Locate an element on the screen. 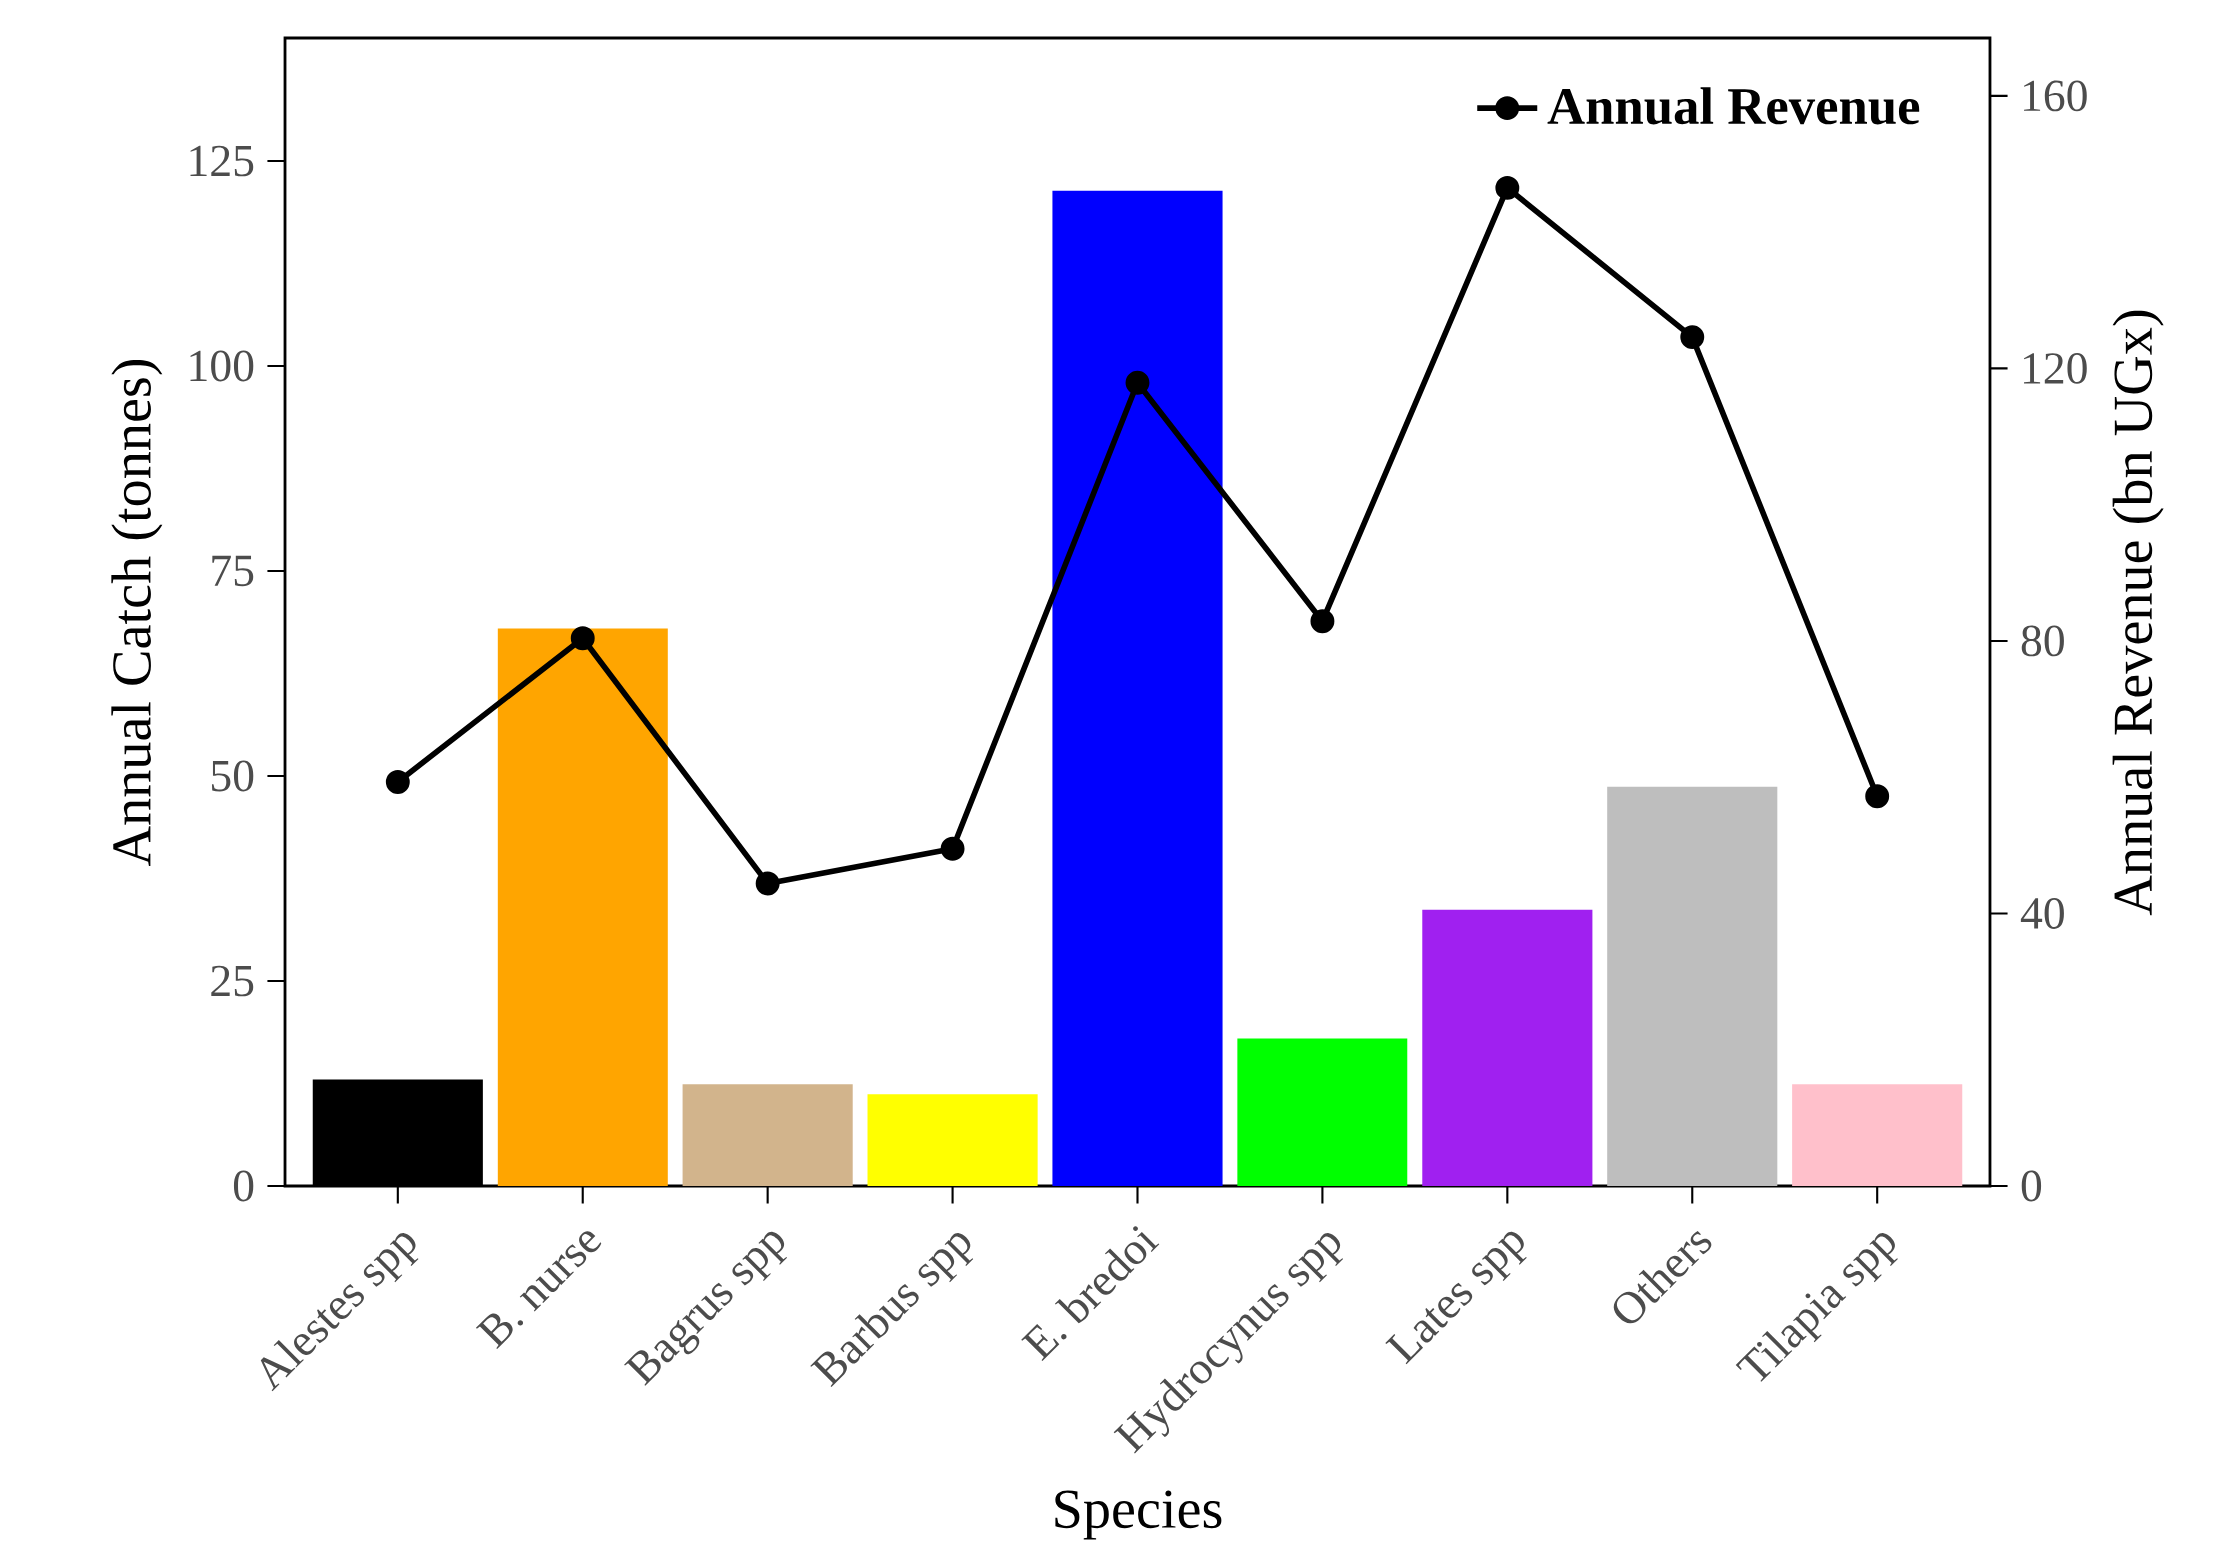  x-axis-title: Species is located at coordinates (1138, 1515).